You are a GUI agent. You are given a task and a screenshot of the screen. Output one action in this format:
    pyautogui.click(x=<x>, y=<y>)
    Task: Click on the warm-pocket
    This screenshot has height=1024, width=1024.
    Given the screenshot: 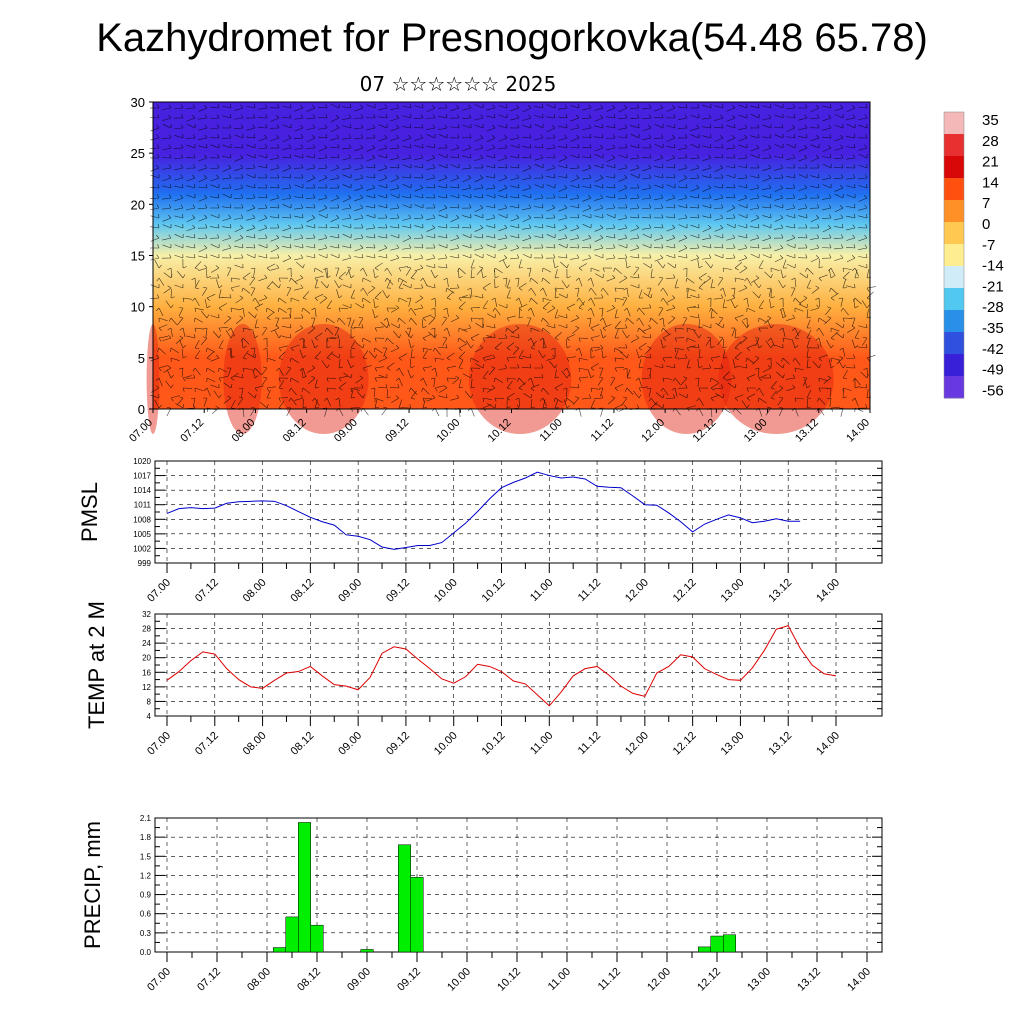 What is the action you would take?
    pyautogui.click(x=323, y=379)
    